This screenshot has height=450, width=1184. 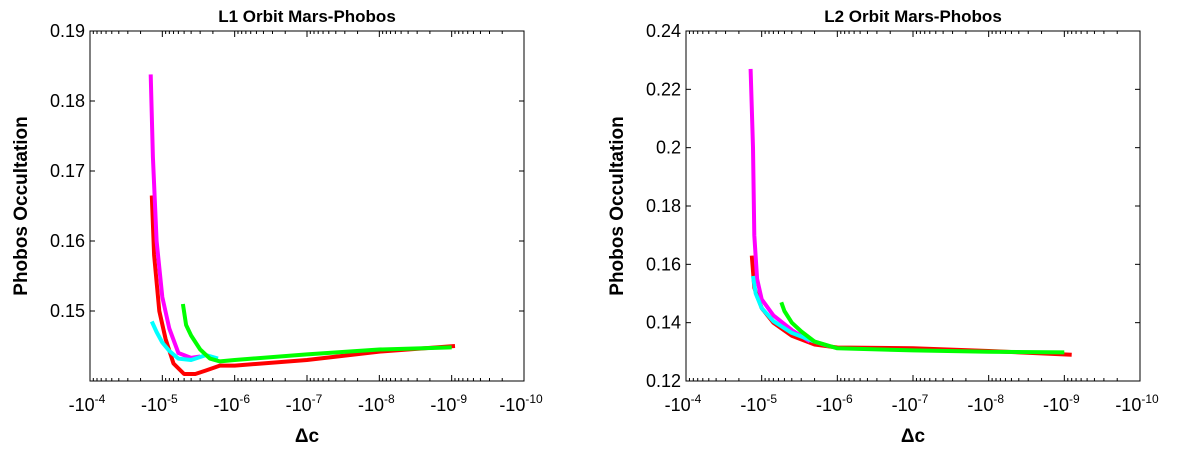 I want to click on chart-1-y-tick-label: 0.15, so click(x=67, y=311).